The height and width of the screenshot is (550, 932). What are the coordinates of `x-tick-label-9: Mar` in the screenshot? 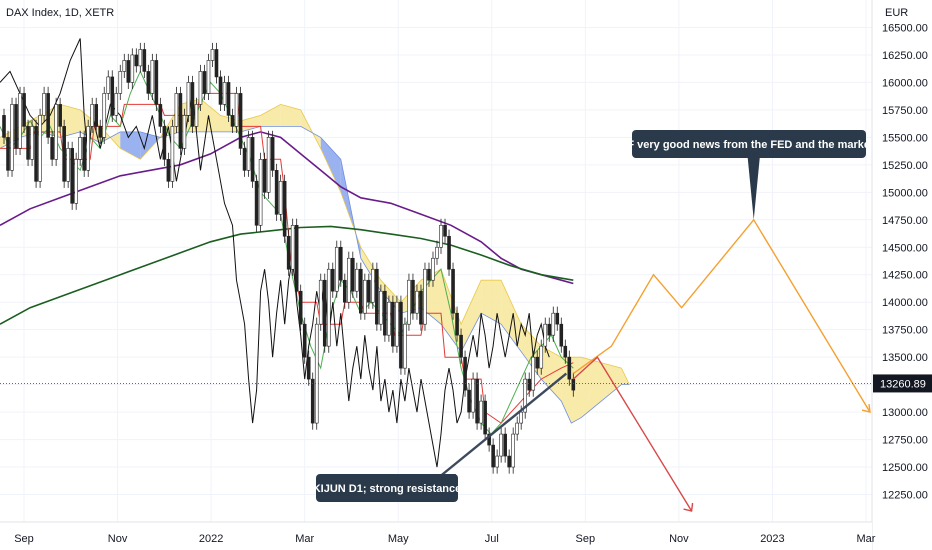 It's located at (866, 539).